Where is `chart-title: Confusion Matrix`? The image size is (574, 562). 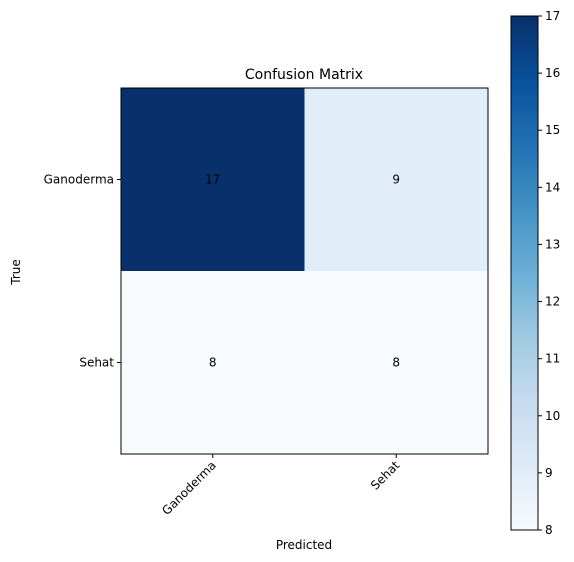 chart-title: Confusion Matrix is located at coordinates (304, 75).